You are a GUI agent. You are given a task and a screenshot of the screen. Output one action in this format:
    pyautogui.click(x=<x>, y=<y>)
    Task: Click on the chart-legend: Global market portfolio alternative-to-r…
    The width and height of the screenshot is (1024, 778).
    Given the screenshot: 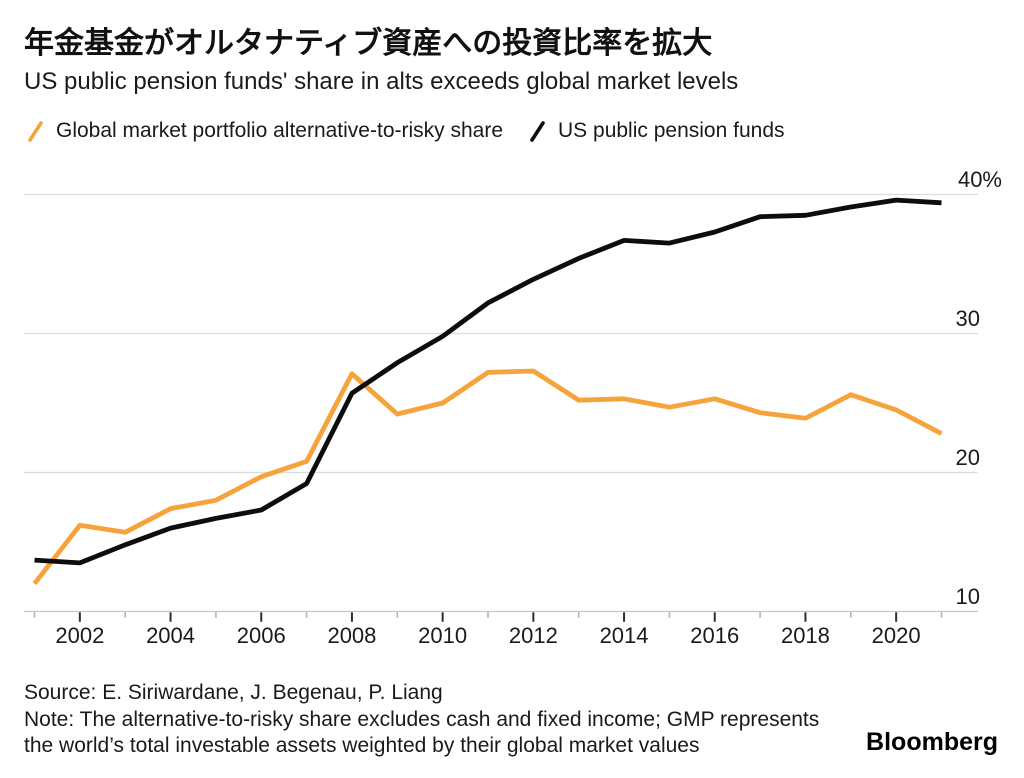 What is the action you would take?
    pyautogui.click(x=406, y=131)
    